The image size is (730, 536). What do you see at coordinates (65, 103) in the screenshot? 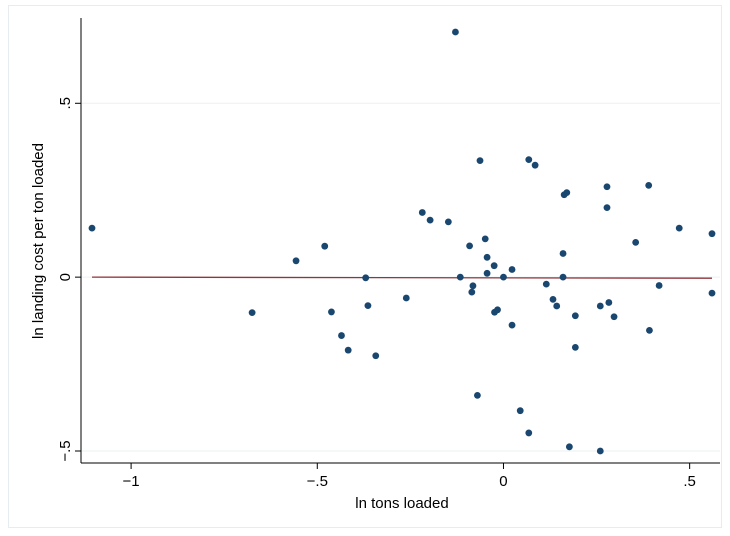
I see `y-tick-label: .5` at bounding box center [65, 103].